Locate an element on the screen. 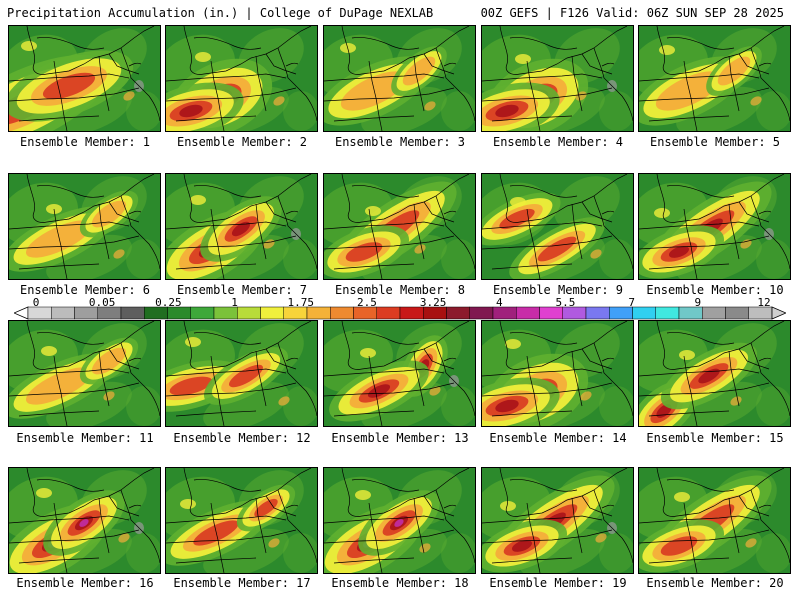 The width and height of the screenshot is (800, 600). ensemble-member-label: Ensemble Member: 10 is located at coordinates (715, 290).